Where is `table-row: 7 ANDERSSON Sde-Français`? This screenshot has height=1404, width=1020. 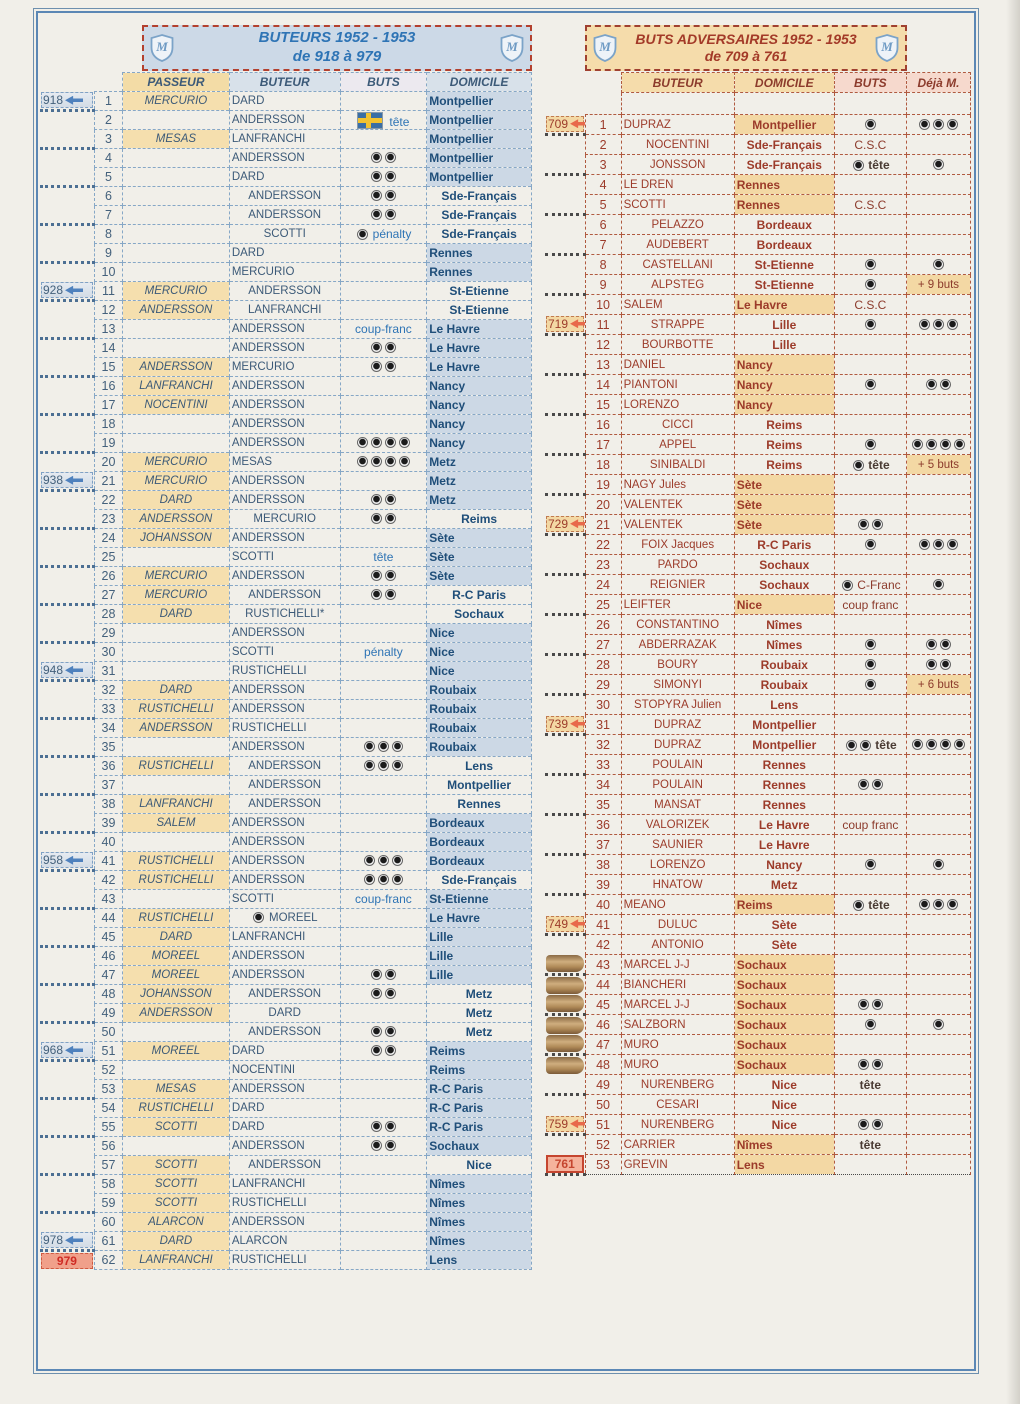
table-row: 7 ANDERSSON Sde-Français is located at coordinates (286, 215).